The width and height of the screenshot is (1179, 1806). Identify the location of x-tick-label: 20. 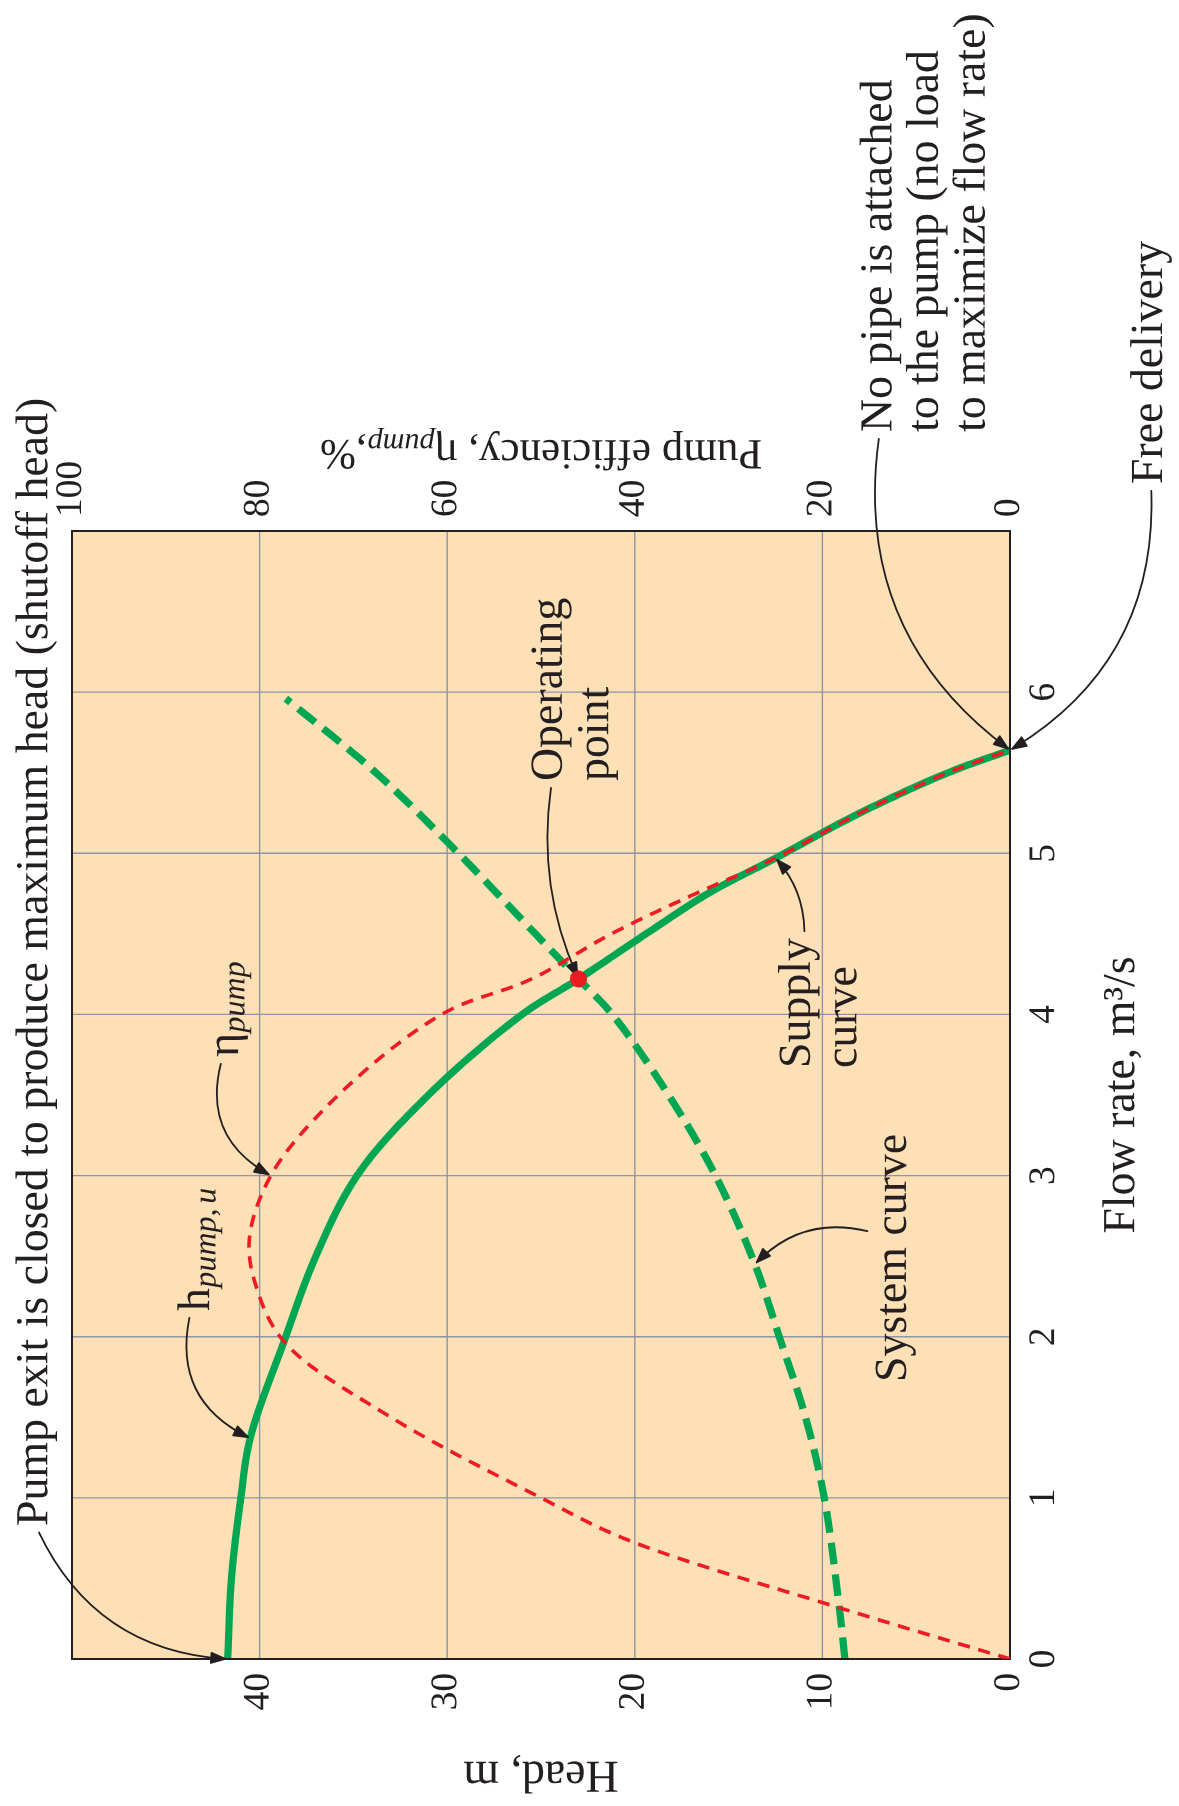
(631, 1691).